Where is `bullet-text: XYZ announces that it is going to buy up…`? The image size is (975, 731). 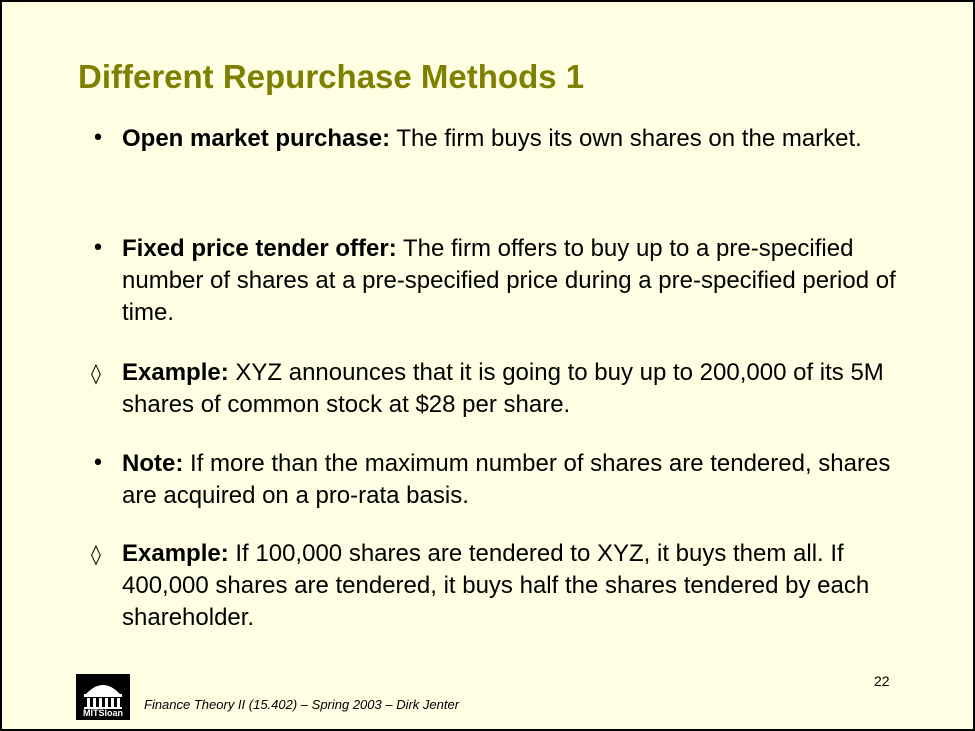 bullet-text: XYZ announces that it is going to buy up… is located at coordinates (503, 388).